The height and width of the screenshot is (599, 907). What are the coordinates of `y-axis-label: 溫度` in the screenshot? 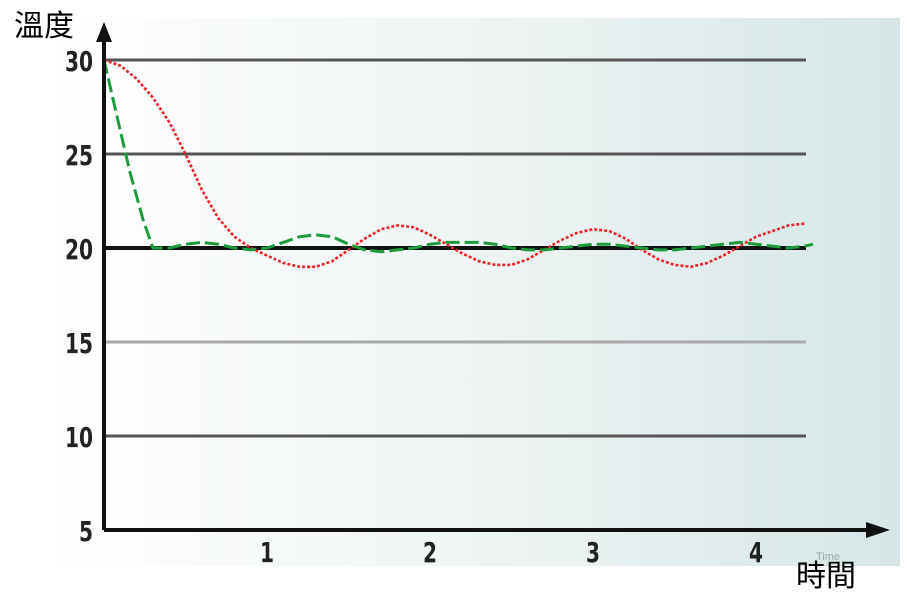 It's located at (44, 26).